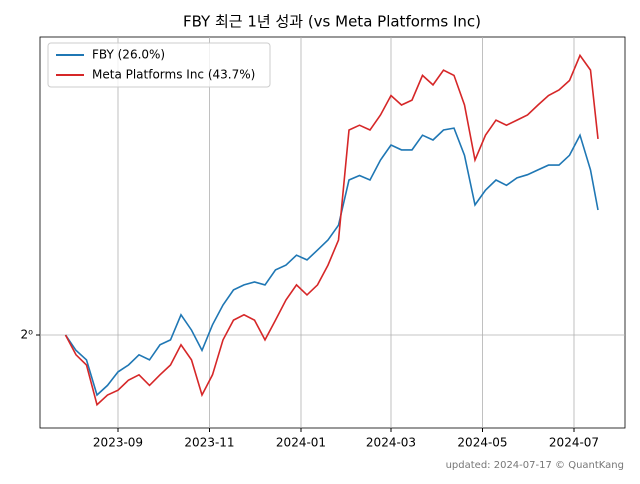 This screenshot has width=640, height=484. Describe the element at coordinates (574, 443) in the screenshot. I see `x-tick-label: 2024-07` at that location.